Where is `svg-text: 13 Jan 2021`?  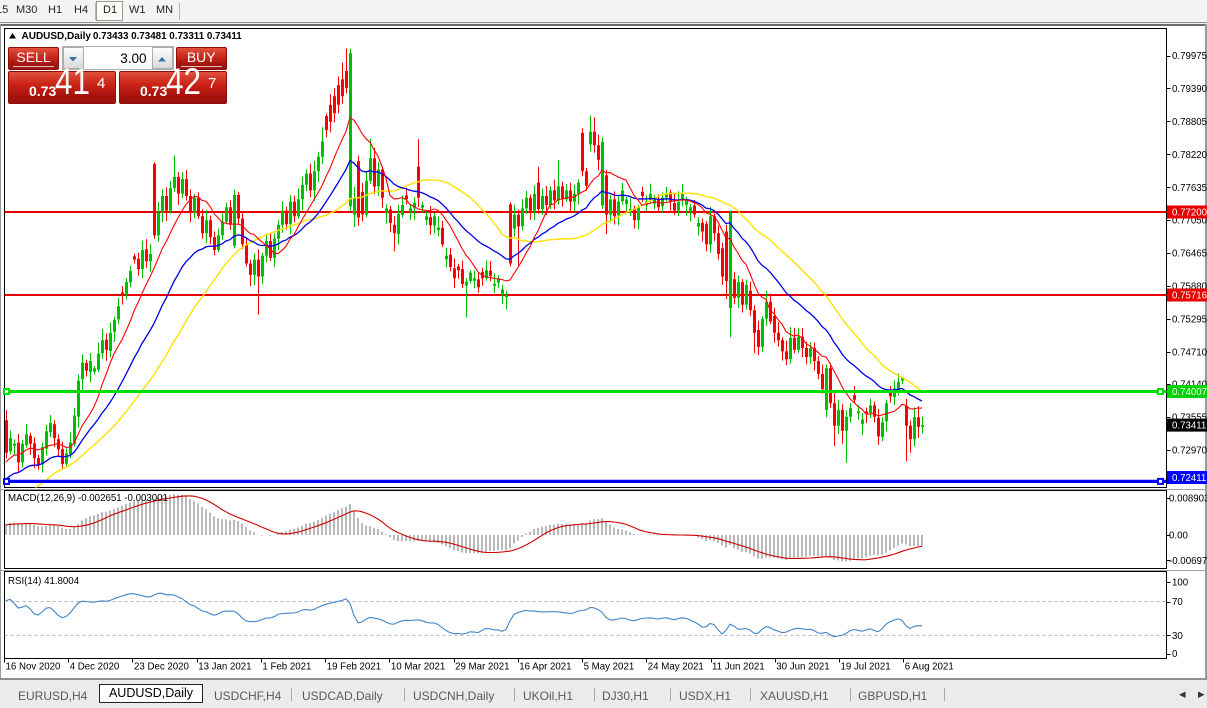
svg-text: 13 Jan 2021 is located at coordinates (224, 667).